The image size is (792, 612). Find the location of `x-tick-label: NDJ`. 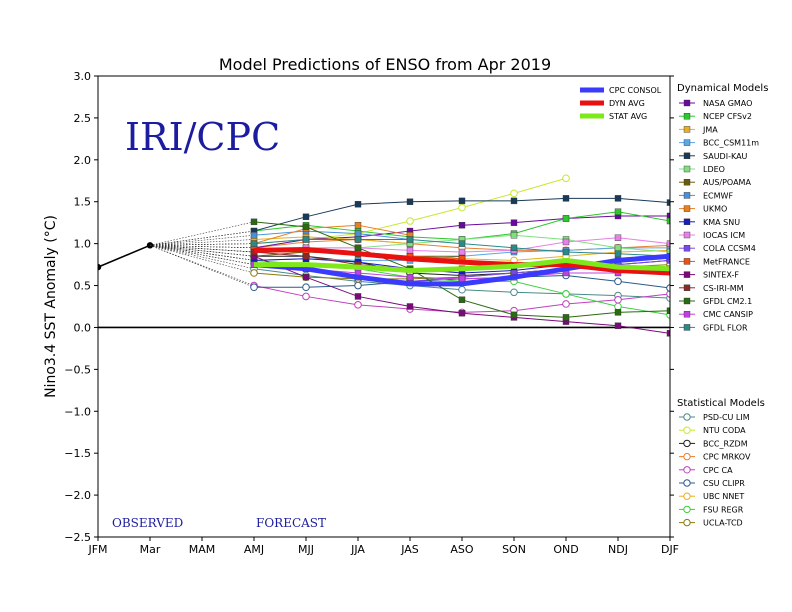

x-tick-label: NDJ is located at coordinates (618, 549).